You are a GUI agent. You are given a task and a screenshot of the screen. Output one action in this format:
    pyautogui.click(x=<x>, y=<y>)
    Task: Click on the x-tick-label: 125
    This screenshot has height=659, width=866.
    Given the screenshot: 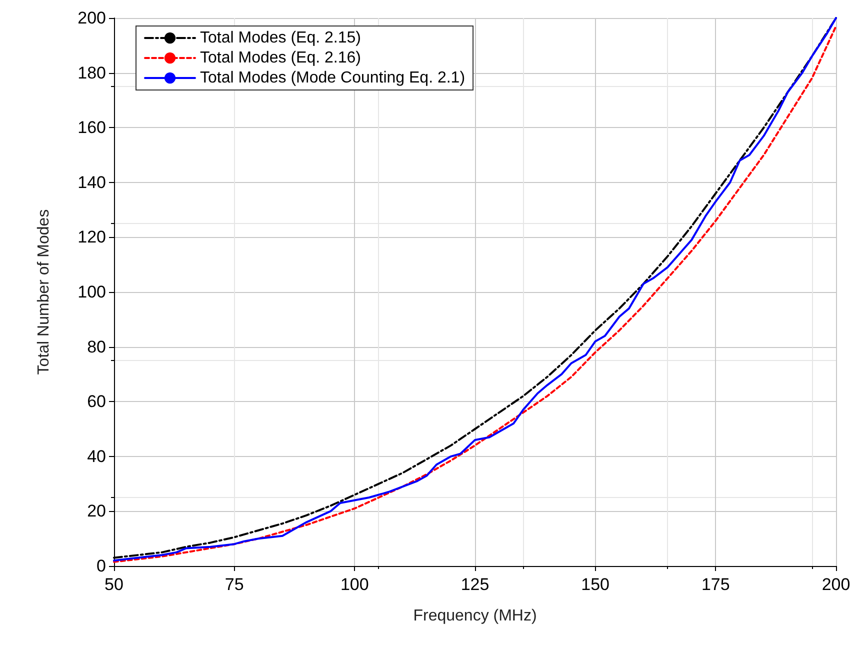 What is the action you would take?
    pyautogui.click(x=475, y=584)
    